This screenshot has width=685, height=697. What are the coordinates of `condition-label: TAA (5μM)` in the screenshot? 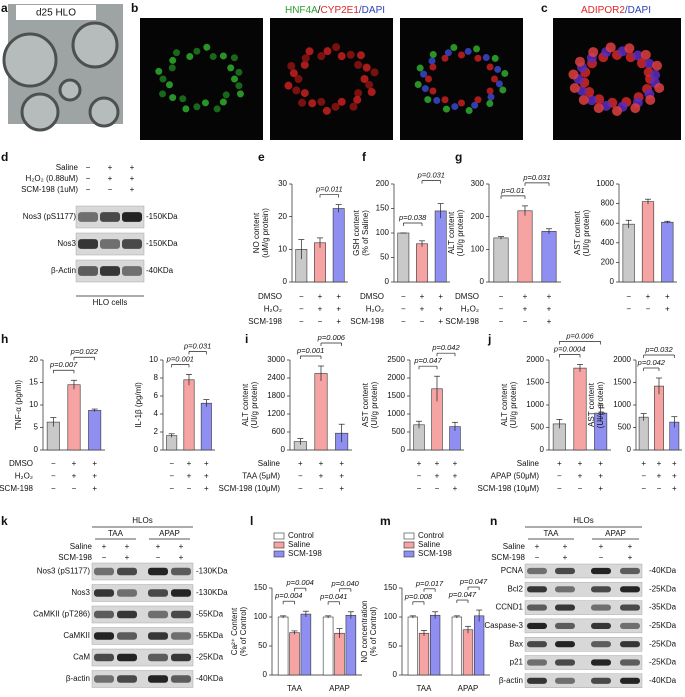 It's located at (261, 476).